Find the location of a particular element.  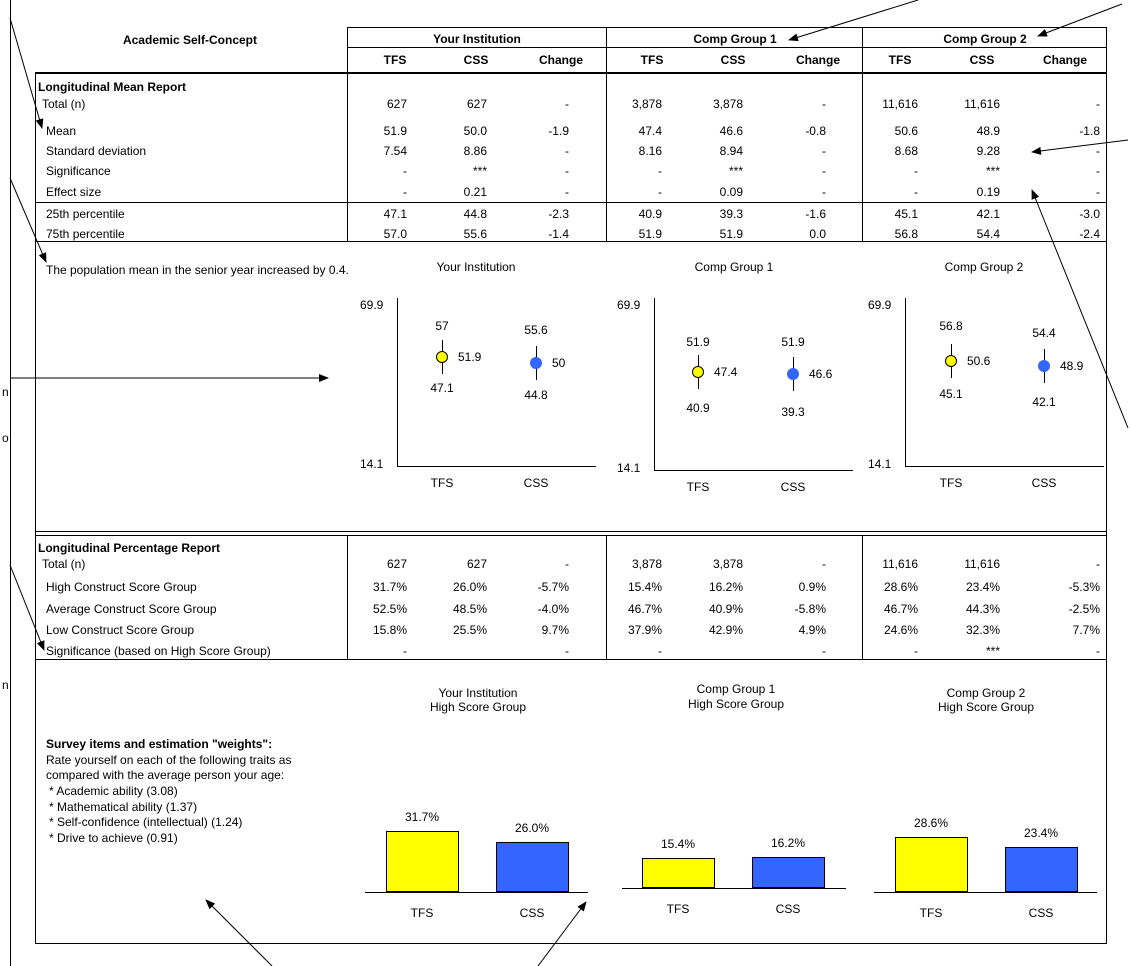

bar-value-label: 15.4% is located at coordinates (678, 844).